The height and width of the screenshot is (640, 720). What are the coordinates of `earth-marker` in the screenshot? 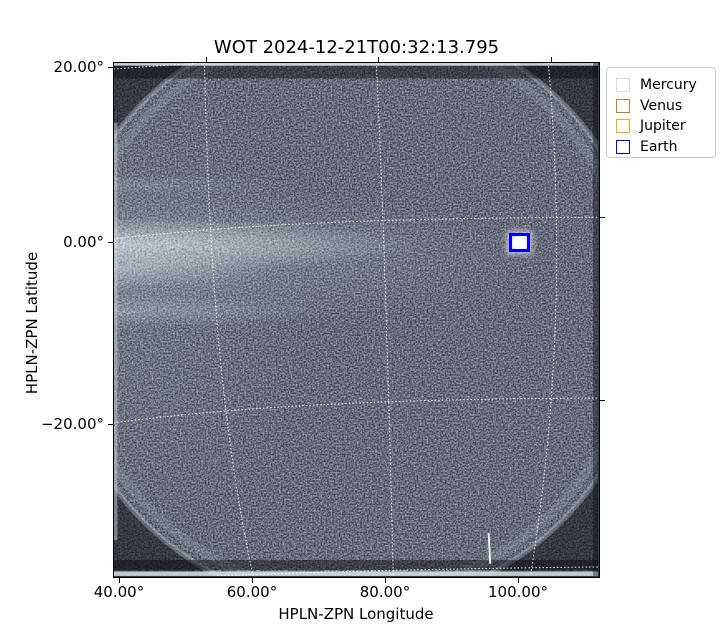 It's located at (519, 242).